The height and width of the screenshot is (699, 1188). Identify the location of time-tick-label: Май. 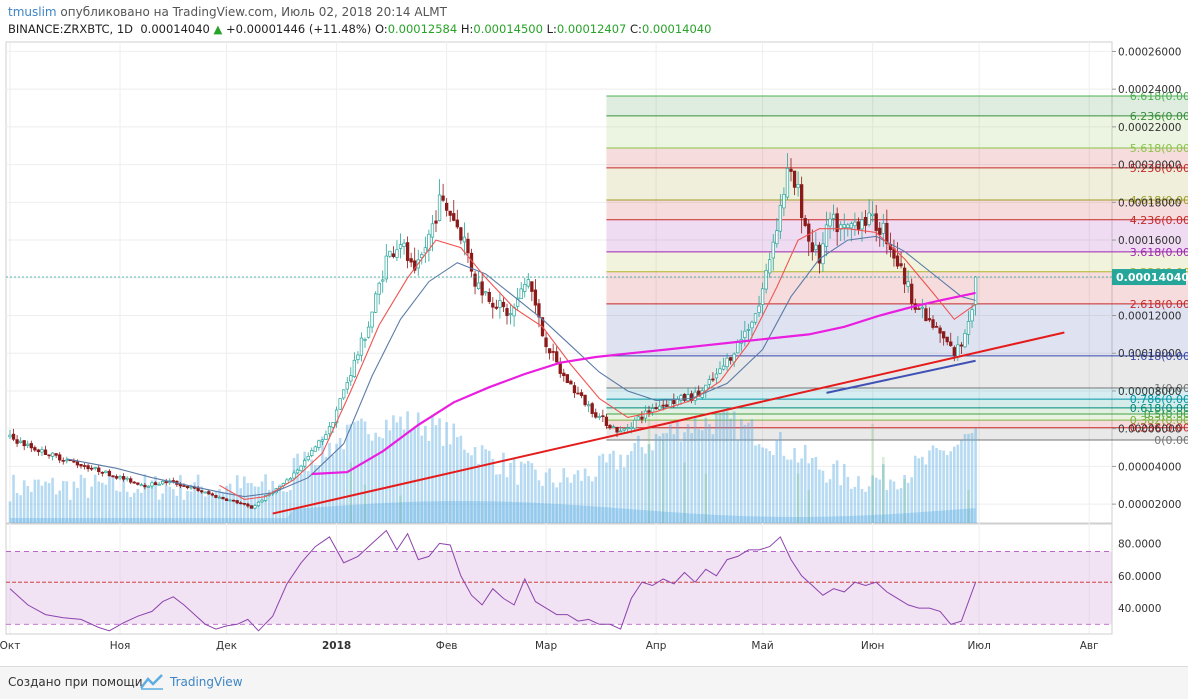
(762, 646).